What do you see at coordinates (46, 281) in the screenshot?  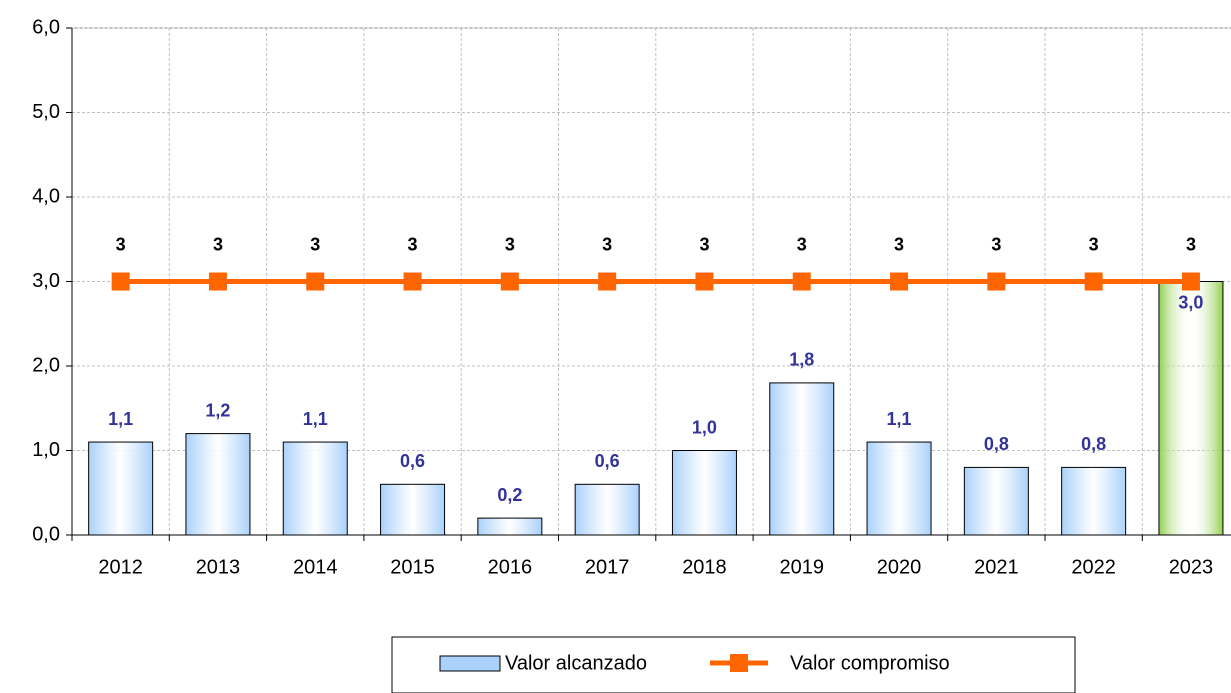 I see `y-tick-label: 3,0` at bounding box center [46, 281].